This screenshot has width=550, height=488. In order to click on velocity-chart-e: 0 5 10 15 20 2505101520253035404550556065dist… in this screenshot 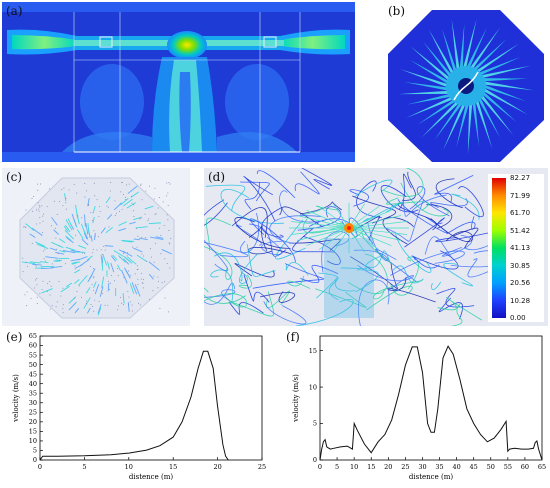, I will do `click(139, 406)`.